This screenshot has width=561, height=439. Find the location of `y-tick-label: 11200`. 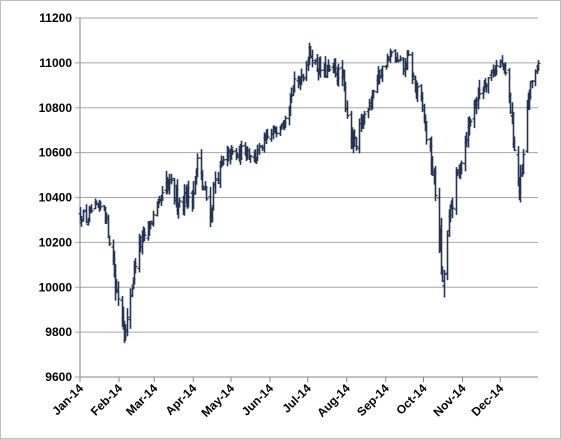

y-tick-label: 11200 is located at coordinates (55, 18).